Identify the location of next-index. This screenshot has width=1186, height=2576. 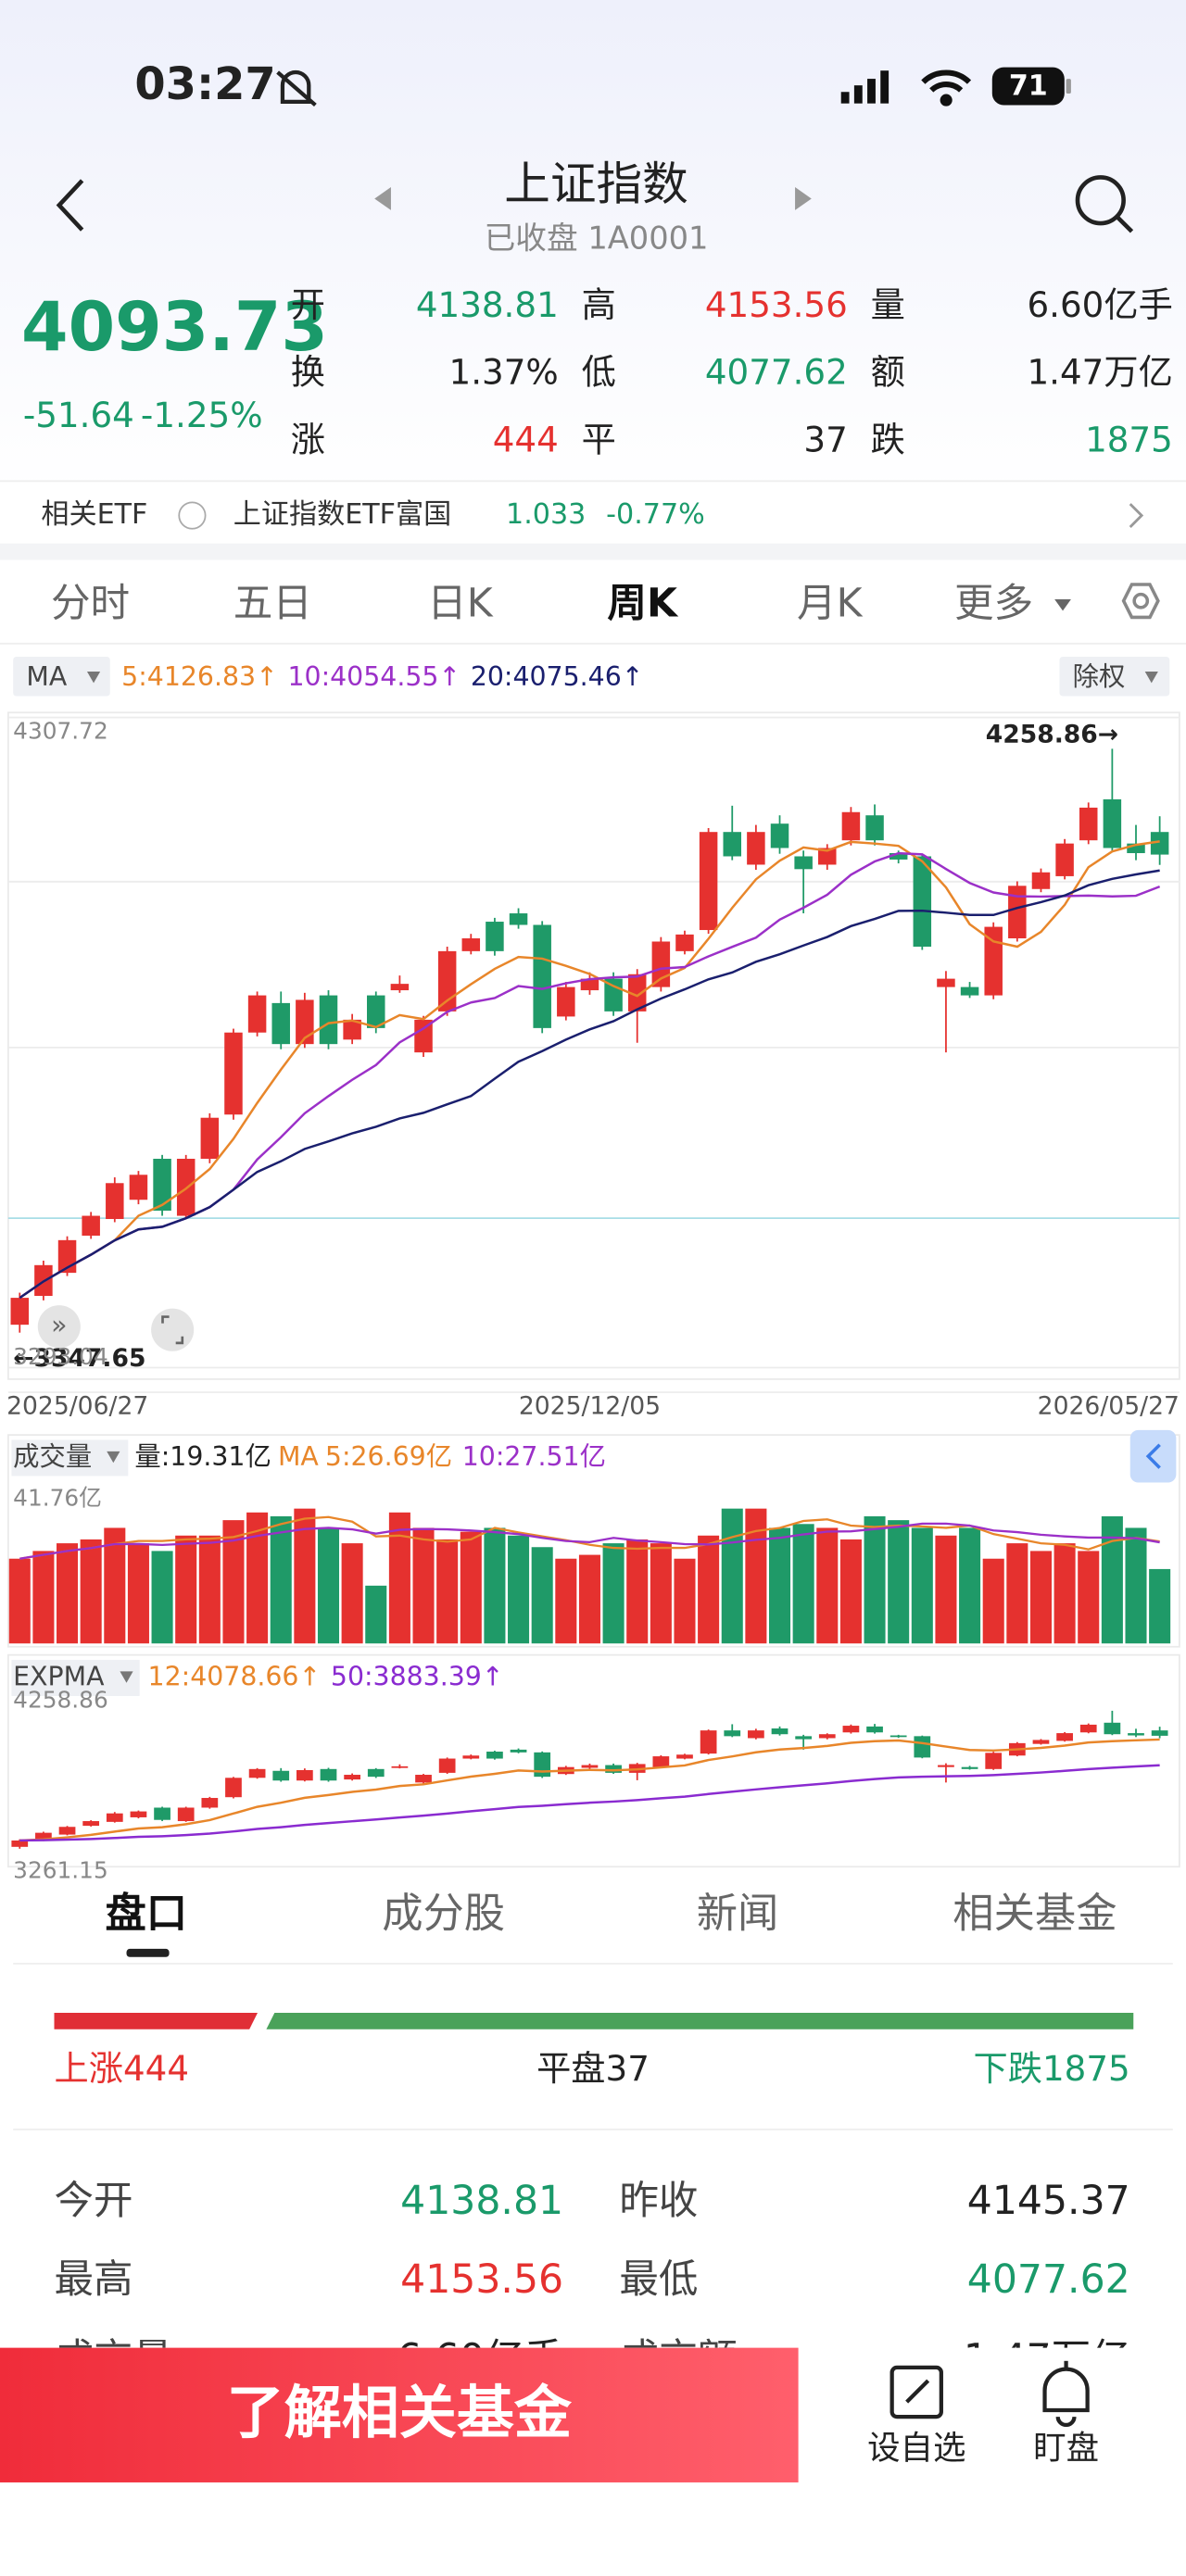
(803, 198).